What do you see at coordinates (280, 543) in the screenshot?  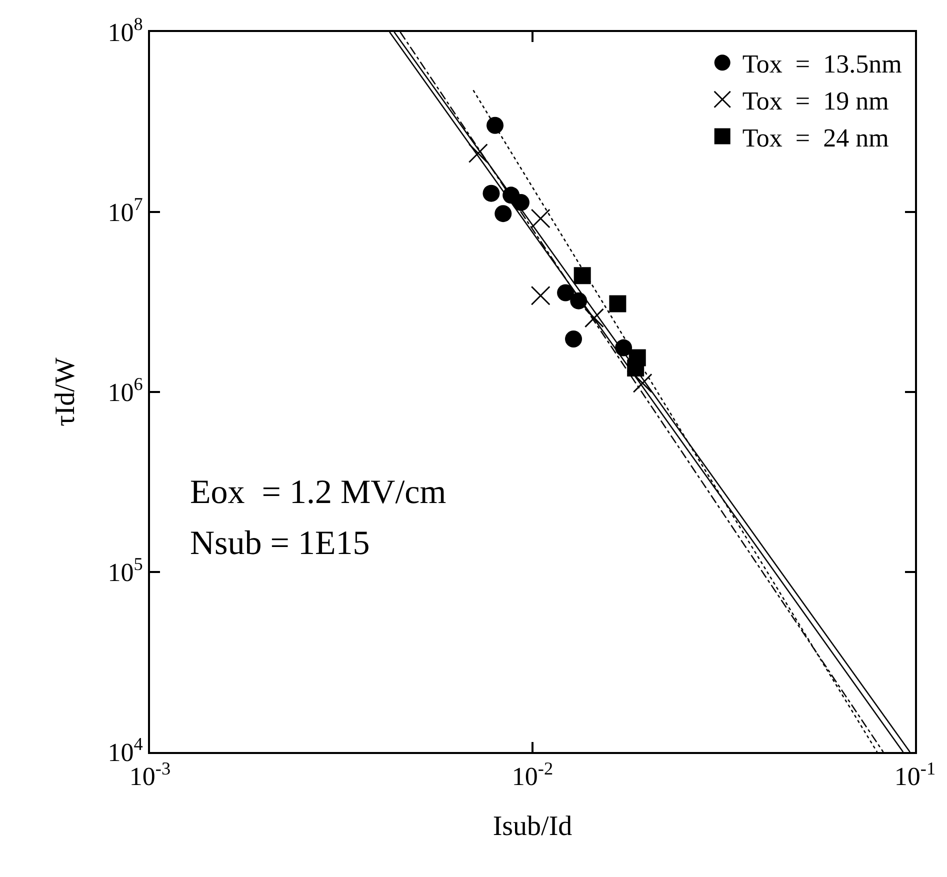 I see `annotation: Nsub = 1E15` at bounding box center [280, 543].